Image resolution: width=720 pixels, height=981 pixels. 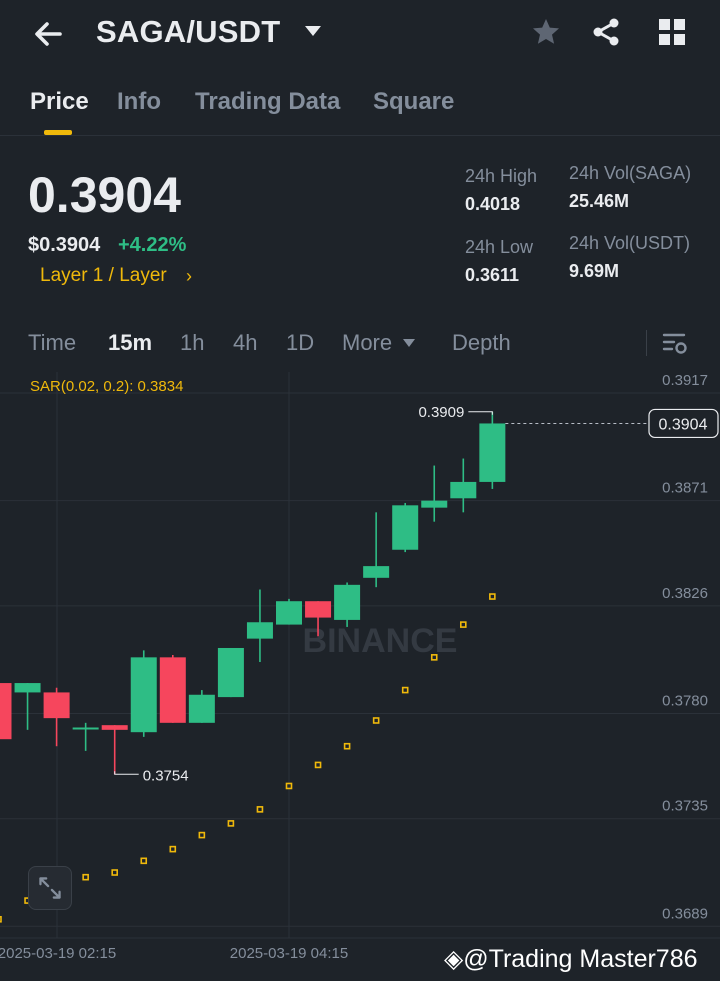 I want to click on y-tick-label: 0.3871, so click(x=685, y=488).